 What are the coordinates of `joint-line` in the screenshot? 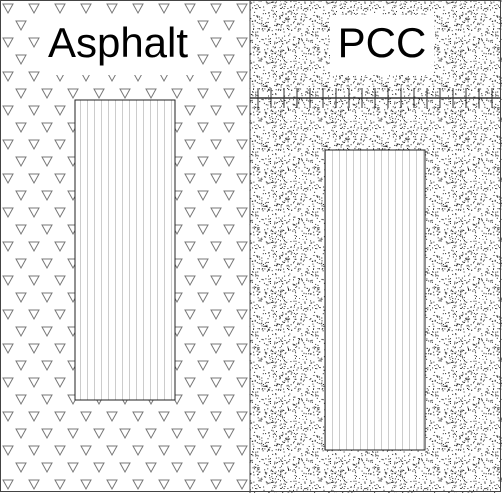 It's located at (375, 98).